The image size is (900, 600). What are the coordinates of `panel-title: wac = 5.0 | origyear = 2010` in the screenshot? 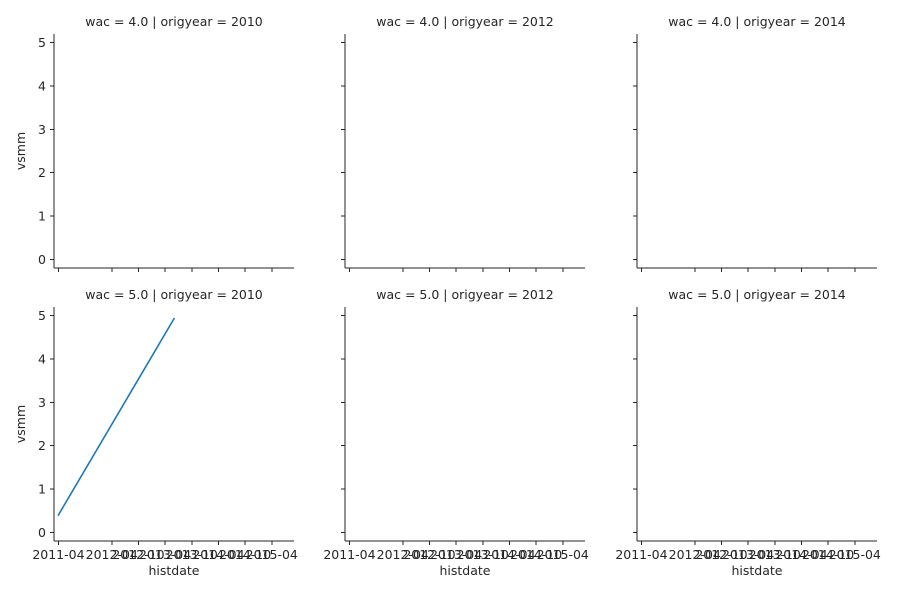 It's located at (174, 294).